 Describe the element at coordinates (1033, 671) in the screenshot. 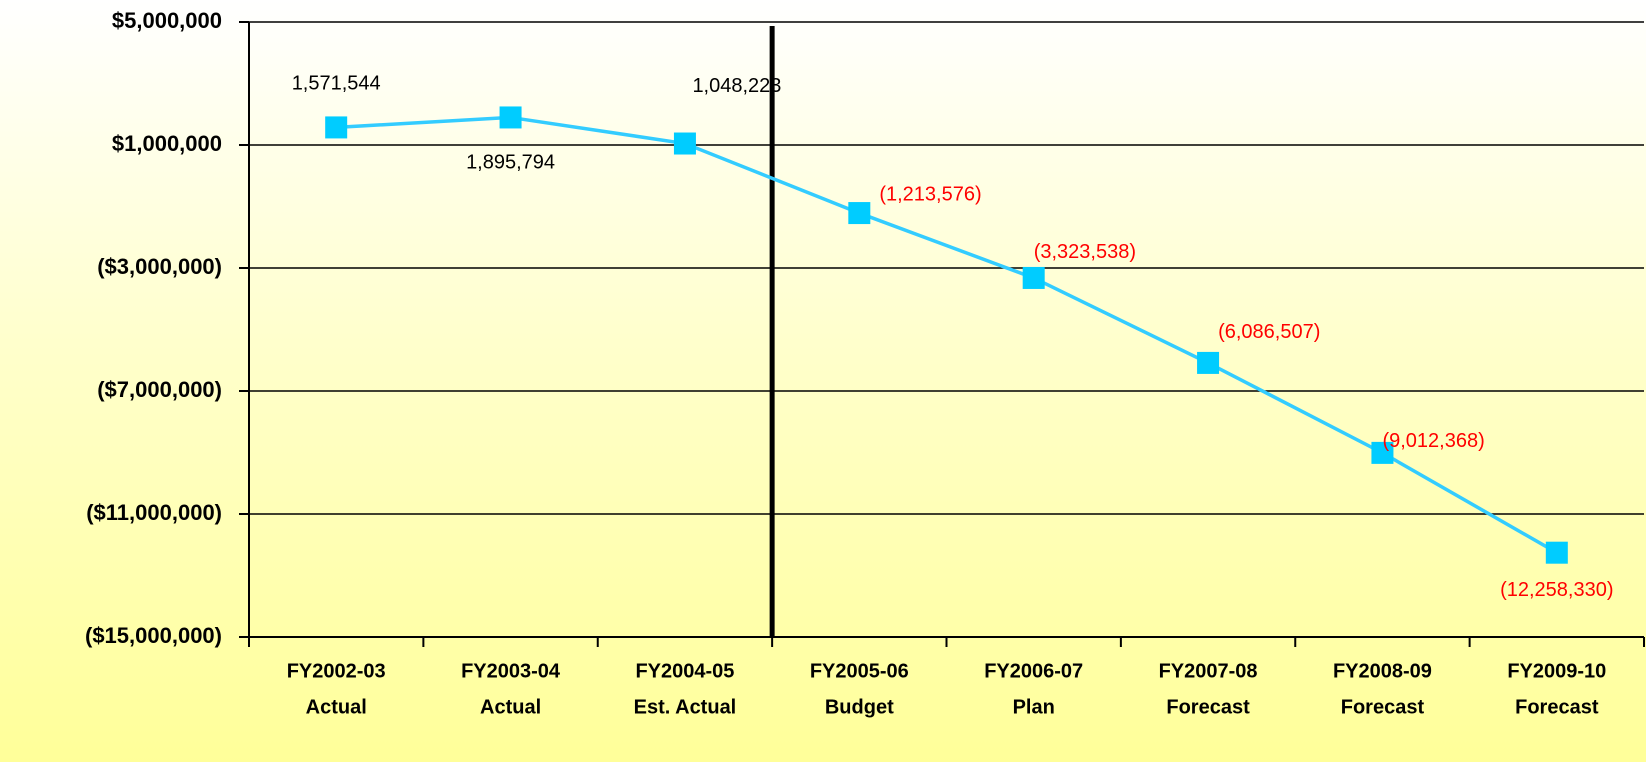

I see `x-tick-label: FY2006-07` at that location.